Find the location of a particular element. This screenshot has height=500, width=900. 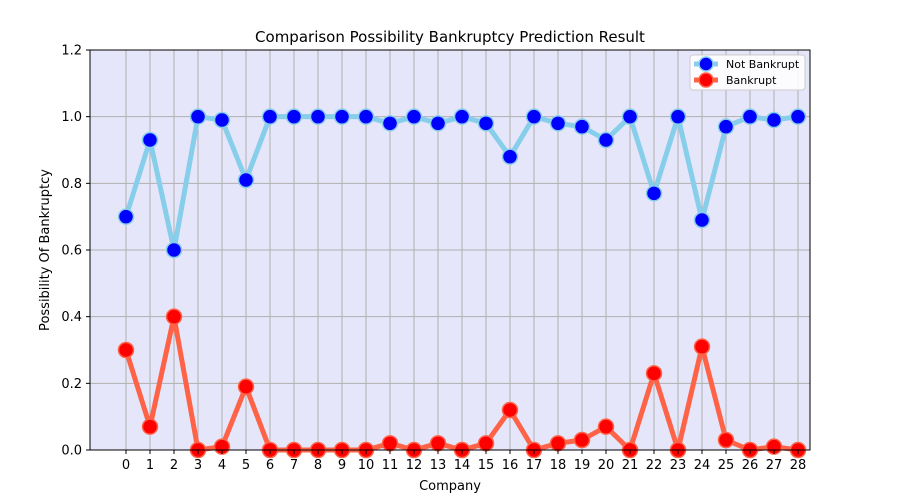

y-tick-label: 0.6 is located at coordinates (71, 251).